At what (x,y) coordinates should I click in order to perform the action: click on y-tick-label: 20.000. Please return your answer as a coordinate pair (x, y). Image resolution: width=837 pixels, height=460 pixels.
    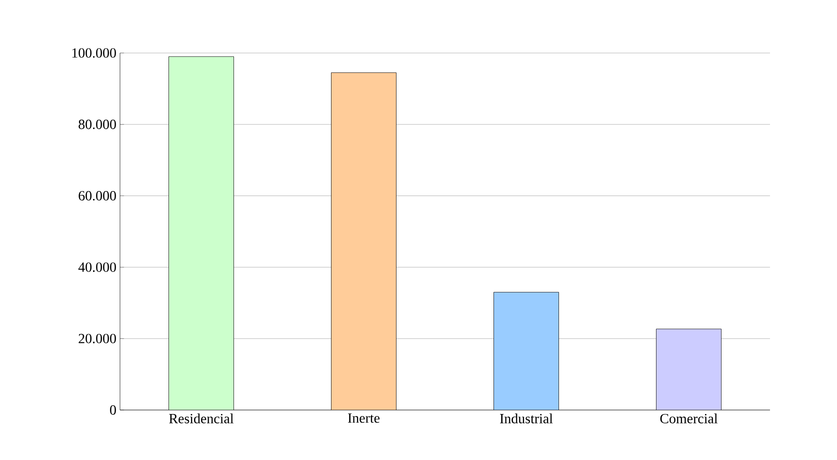
    Looking at the image, I should click on (97, 339).